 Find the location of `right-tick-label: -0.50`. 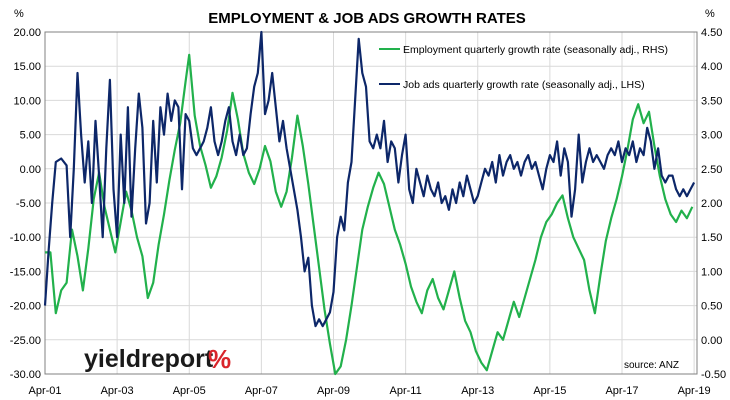

right-tick-label: -0.50 is located at coordinates (713, 375).